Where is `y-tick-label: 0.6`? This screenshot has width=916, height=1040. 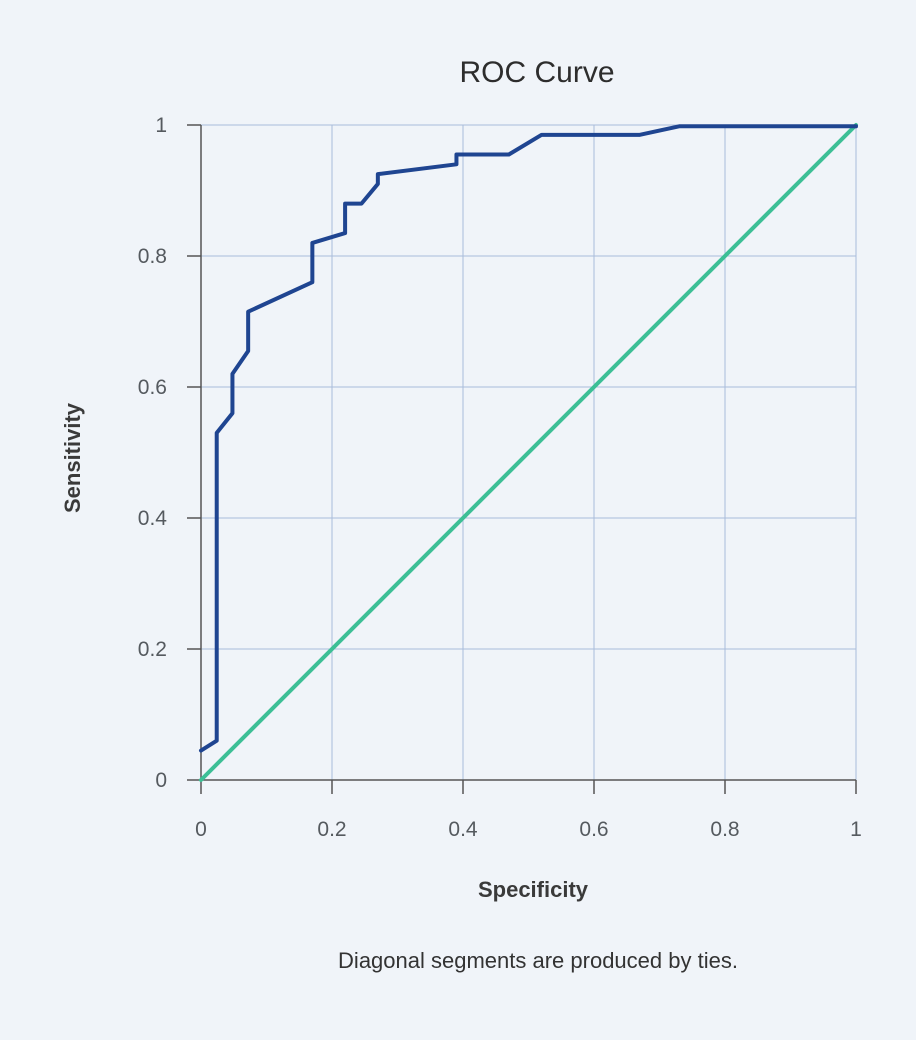
y-tick-label: 0.6 is located at coordinates (152, 387).